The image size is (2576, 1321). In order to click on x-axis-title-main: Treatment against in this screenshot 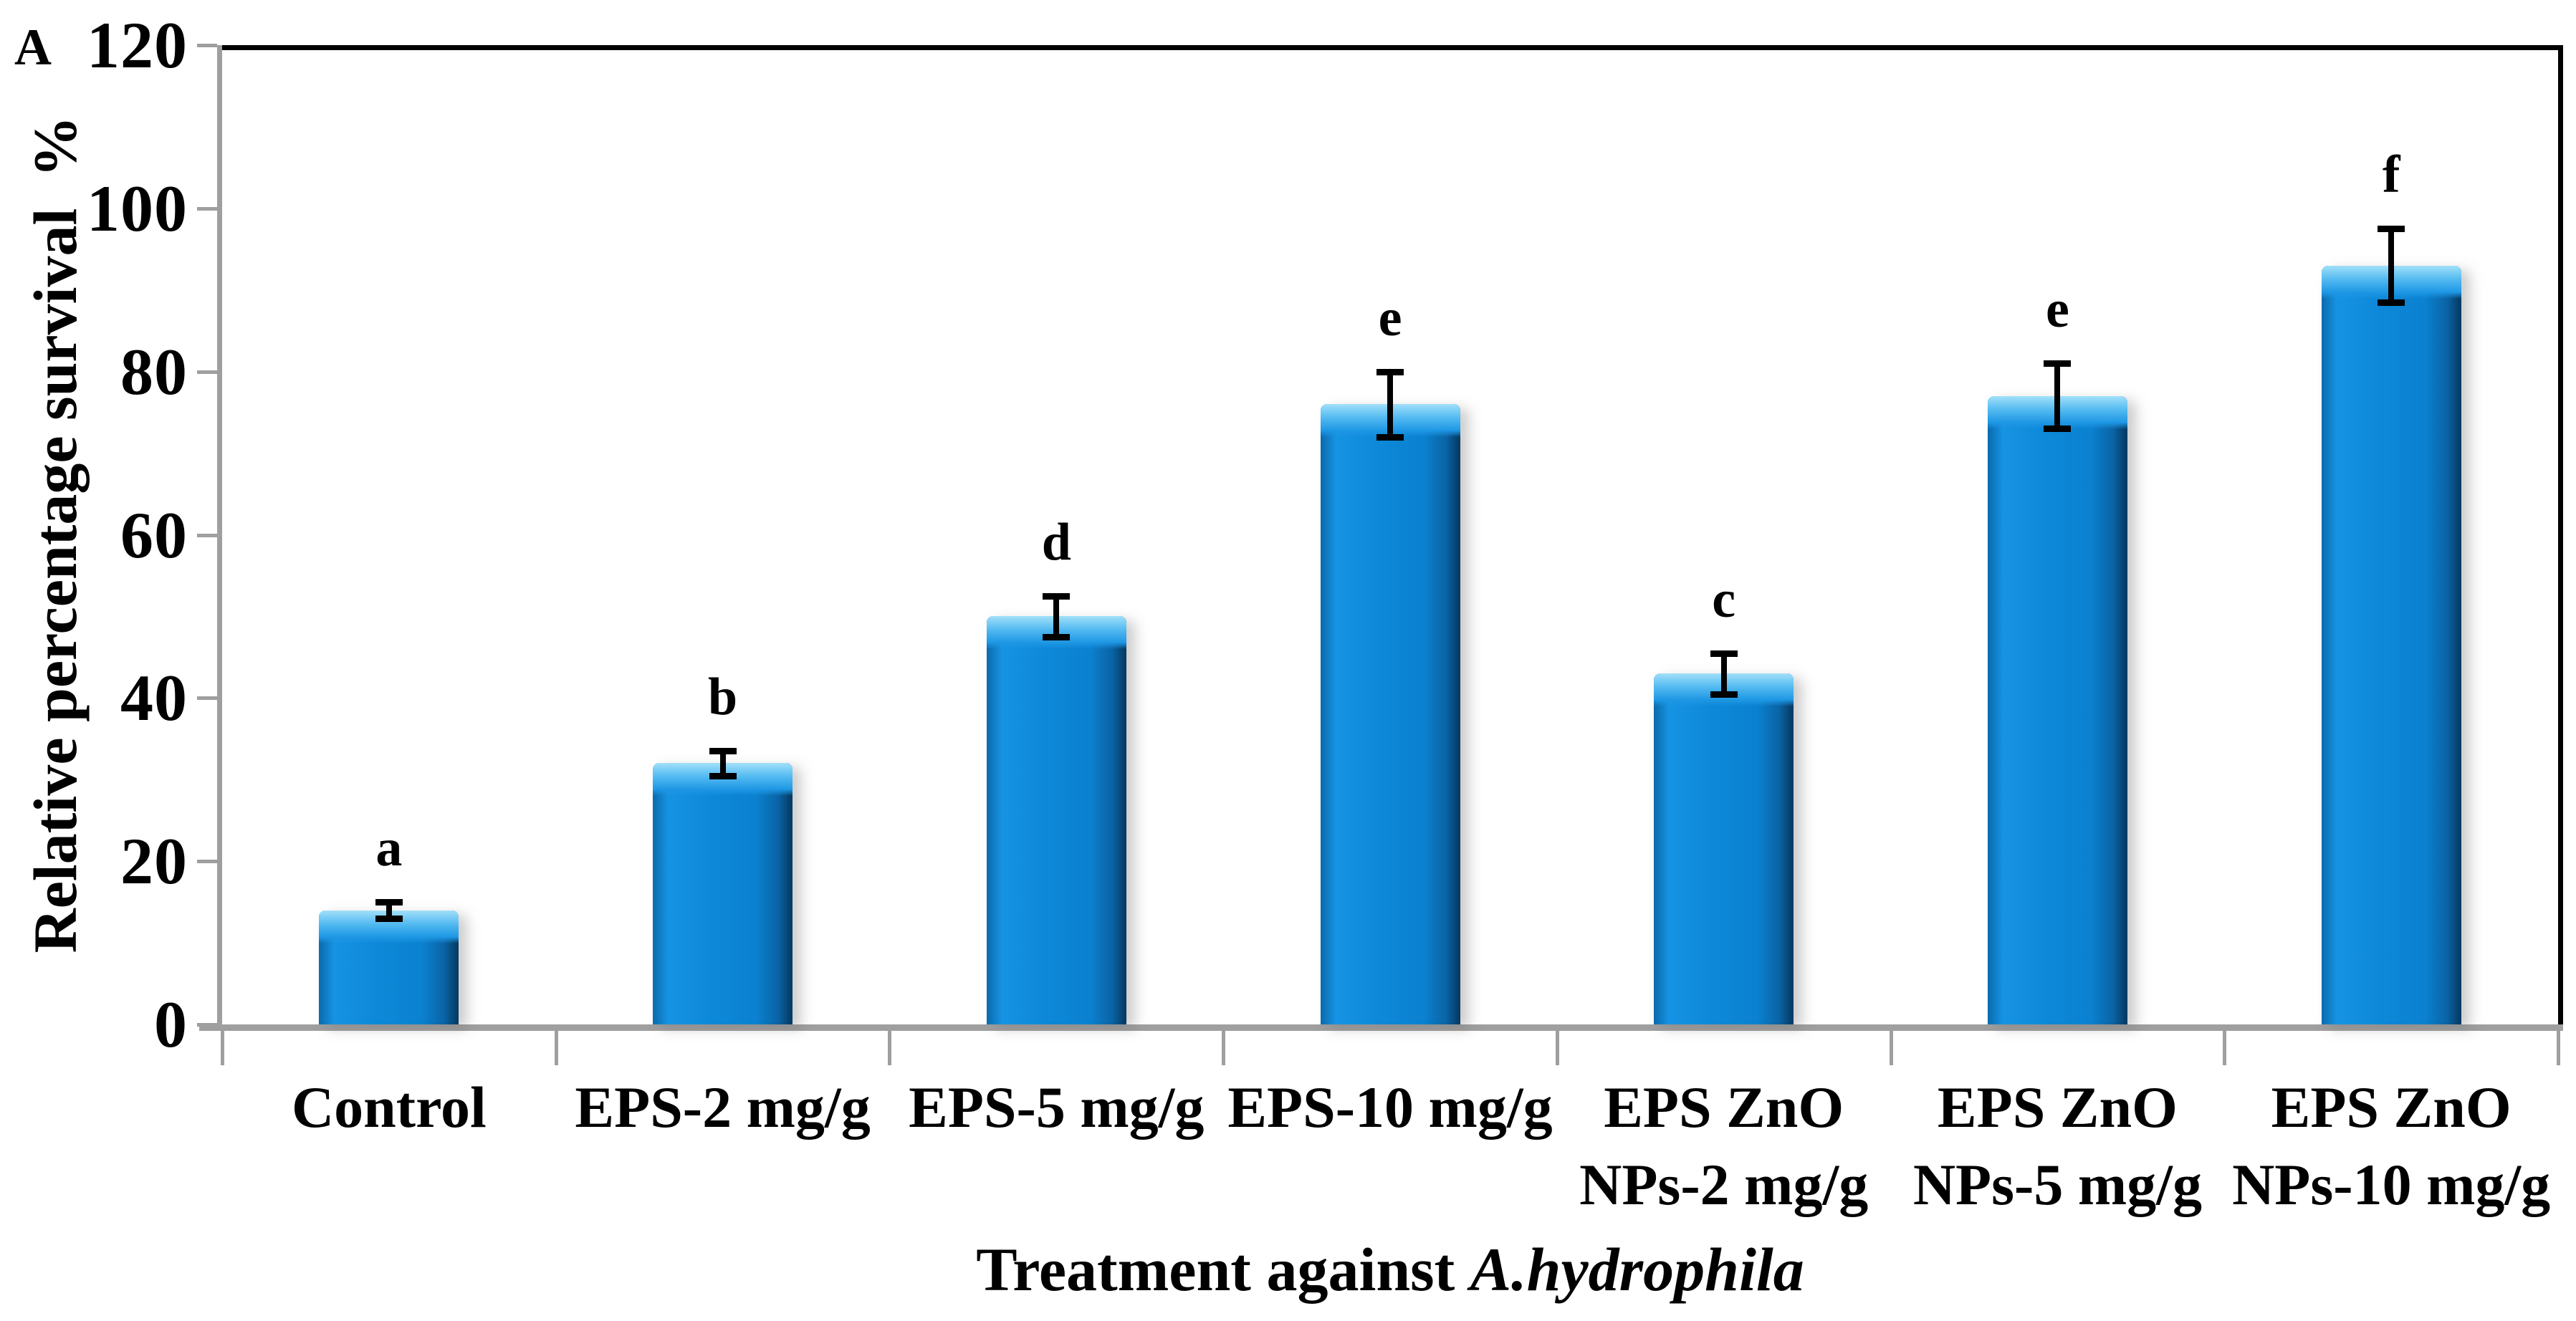, I will do `click(1223, 1269)`.